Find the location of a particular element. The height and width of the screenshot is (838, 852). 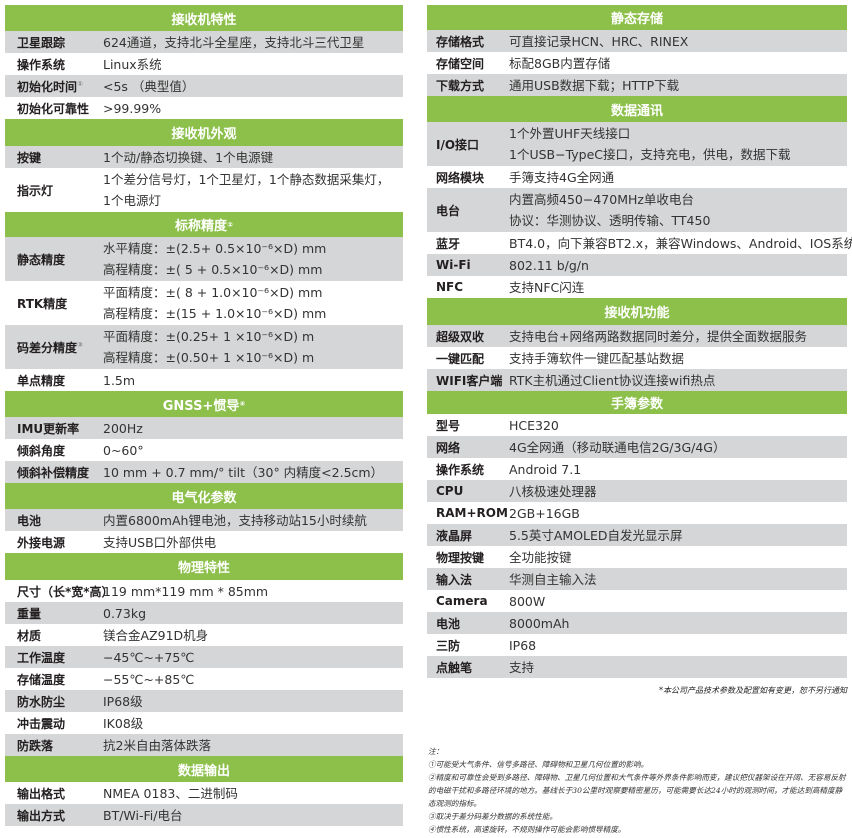

spec-row: 外接电源 支持USB口外部供电 is located at coordinates (204, 542).